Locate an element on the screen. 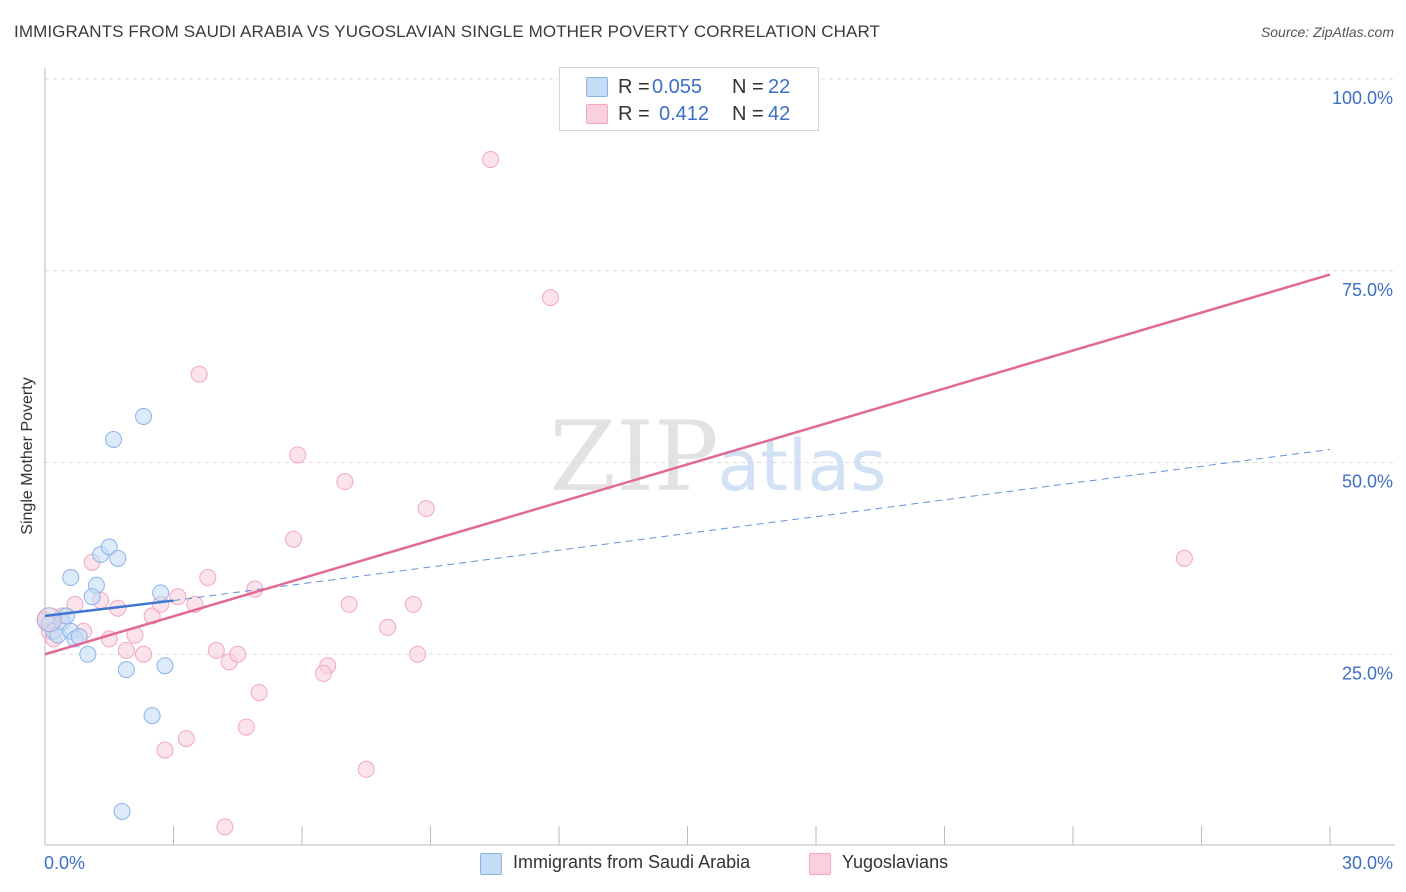 The width and height of the screenshot is (1406, 892). trend-line-saudi-arabia is located at coordinates (109, 608).